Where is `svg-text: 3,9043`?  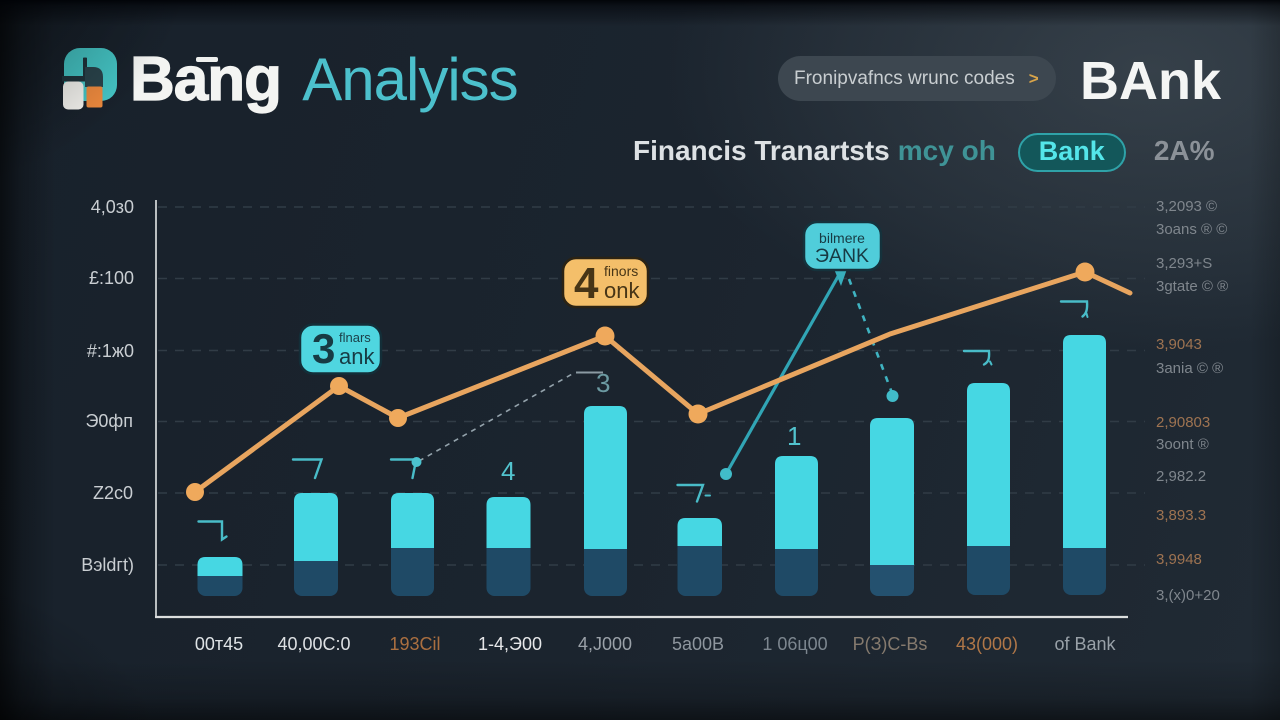 svg-text: 3,9043 is located at coordinates (1179, 344).